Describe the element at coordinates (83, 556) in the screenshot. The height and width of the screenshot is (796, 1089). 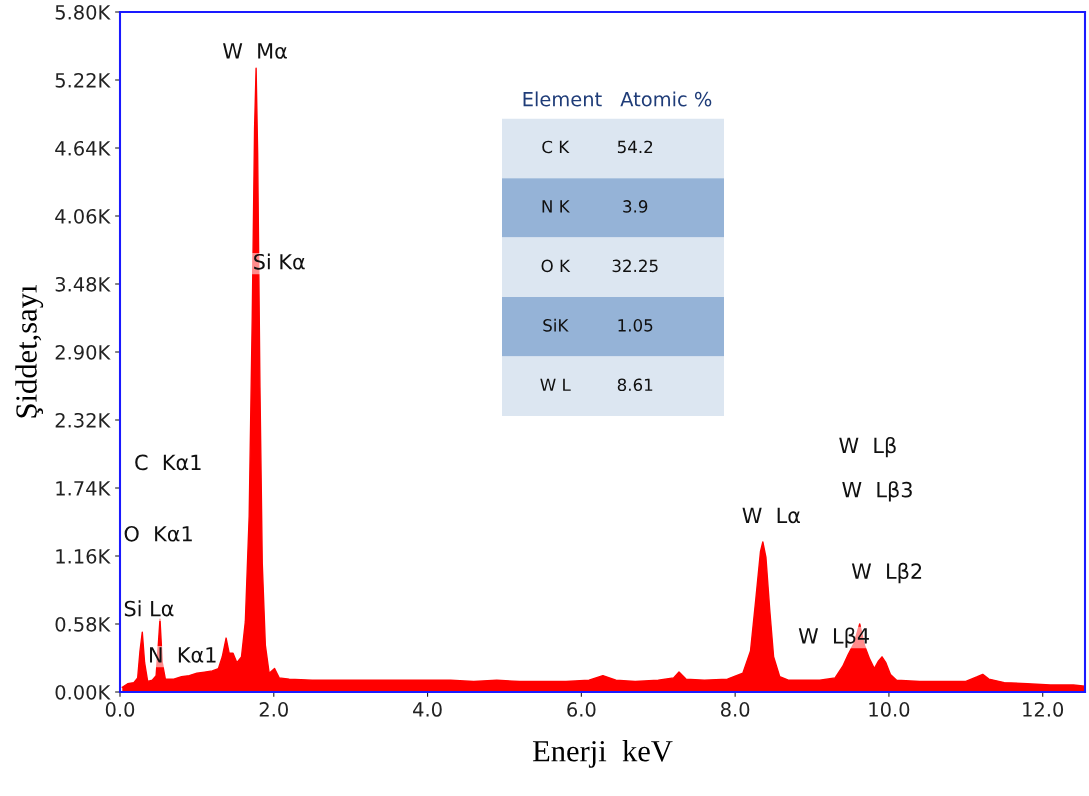
I see `y-tick-label: 1.16K` at that location.